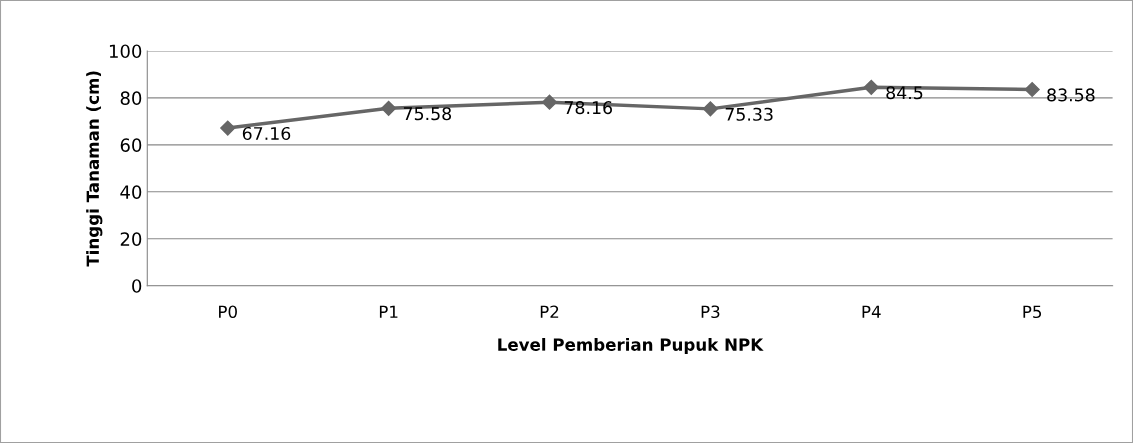 This screenshot has height=443, width=1133. What do you see at coordinates (266, 133) in the screenshot?
I see `data-label: 67.16` at bounding box center [266, 133].